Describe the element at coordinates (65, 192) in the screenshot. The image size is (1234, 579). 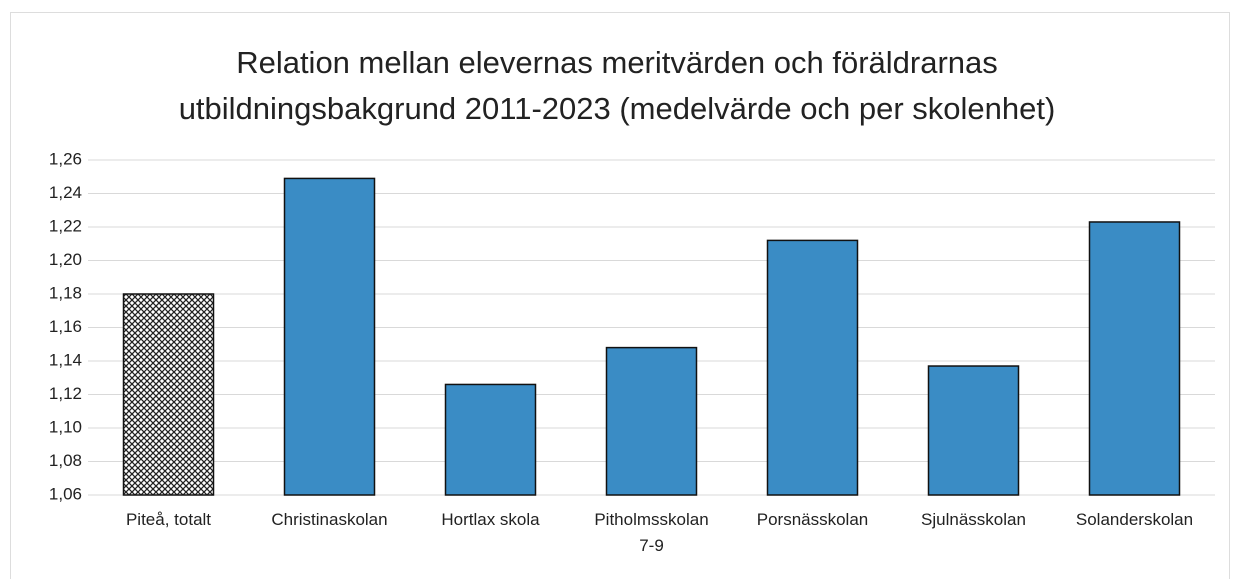
I see `y-tick-label: 1,24` at that location.